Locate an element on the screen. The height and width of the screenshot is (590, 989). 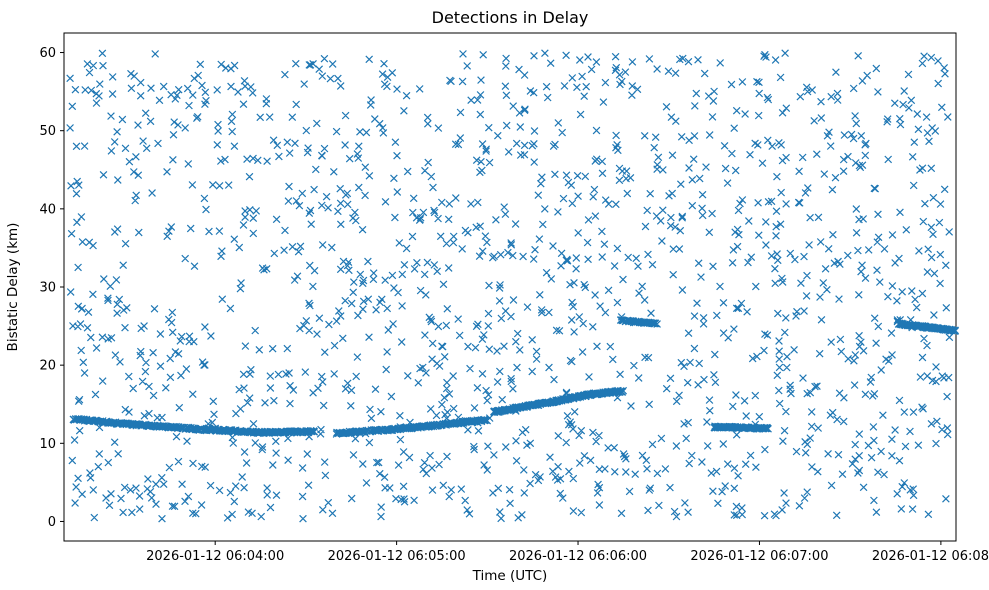
x-tick-label: 2026-01-12 06:08:00 is located at coordinates (930, 556).